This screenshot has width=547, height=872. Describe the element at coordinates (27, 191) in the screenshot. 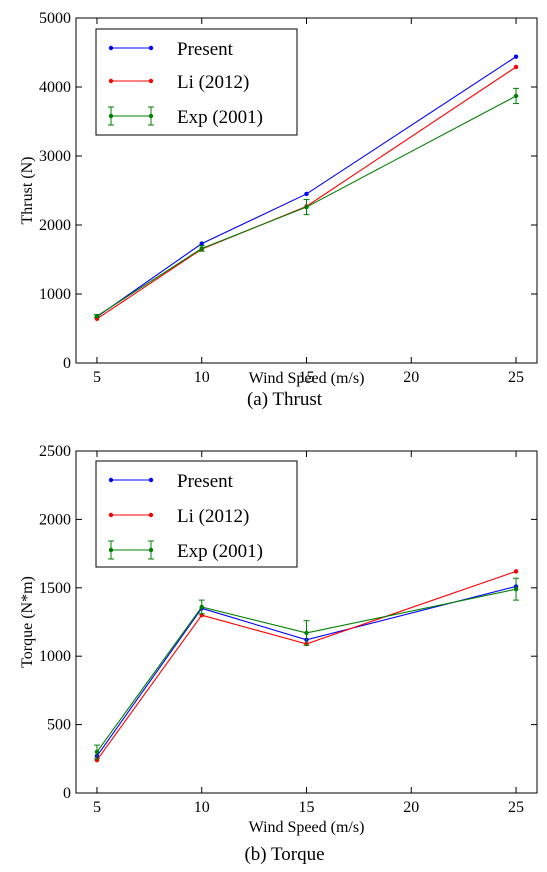

I see `y-axis-label: Thrust (N)` at that location.